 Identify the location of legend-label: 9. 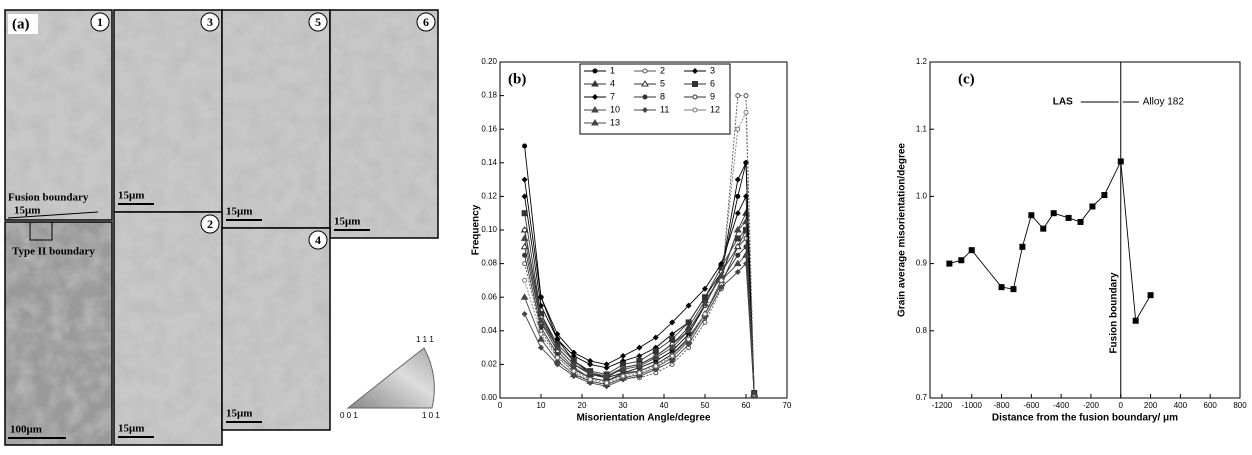
(712, 96).